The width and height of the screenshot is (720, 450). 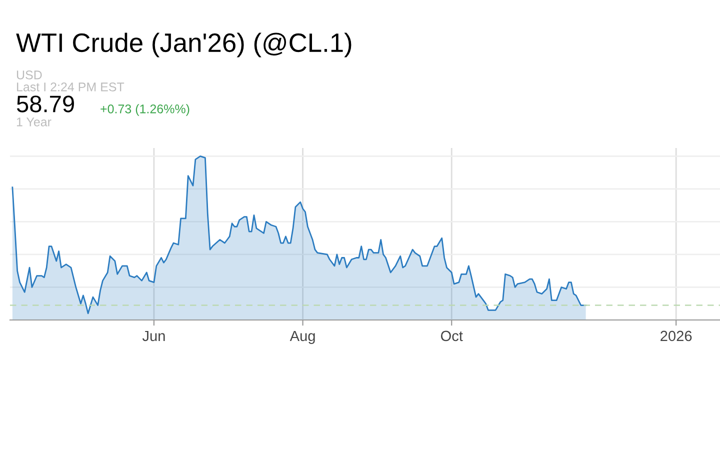 What do you see at coordinates (184, 45) in the screenshot?
I see `chart-title: WTI Crude (Jan'26) (@CL.1)` at bounding box center [184, 45].